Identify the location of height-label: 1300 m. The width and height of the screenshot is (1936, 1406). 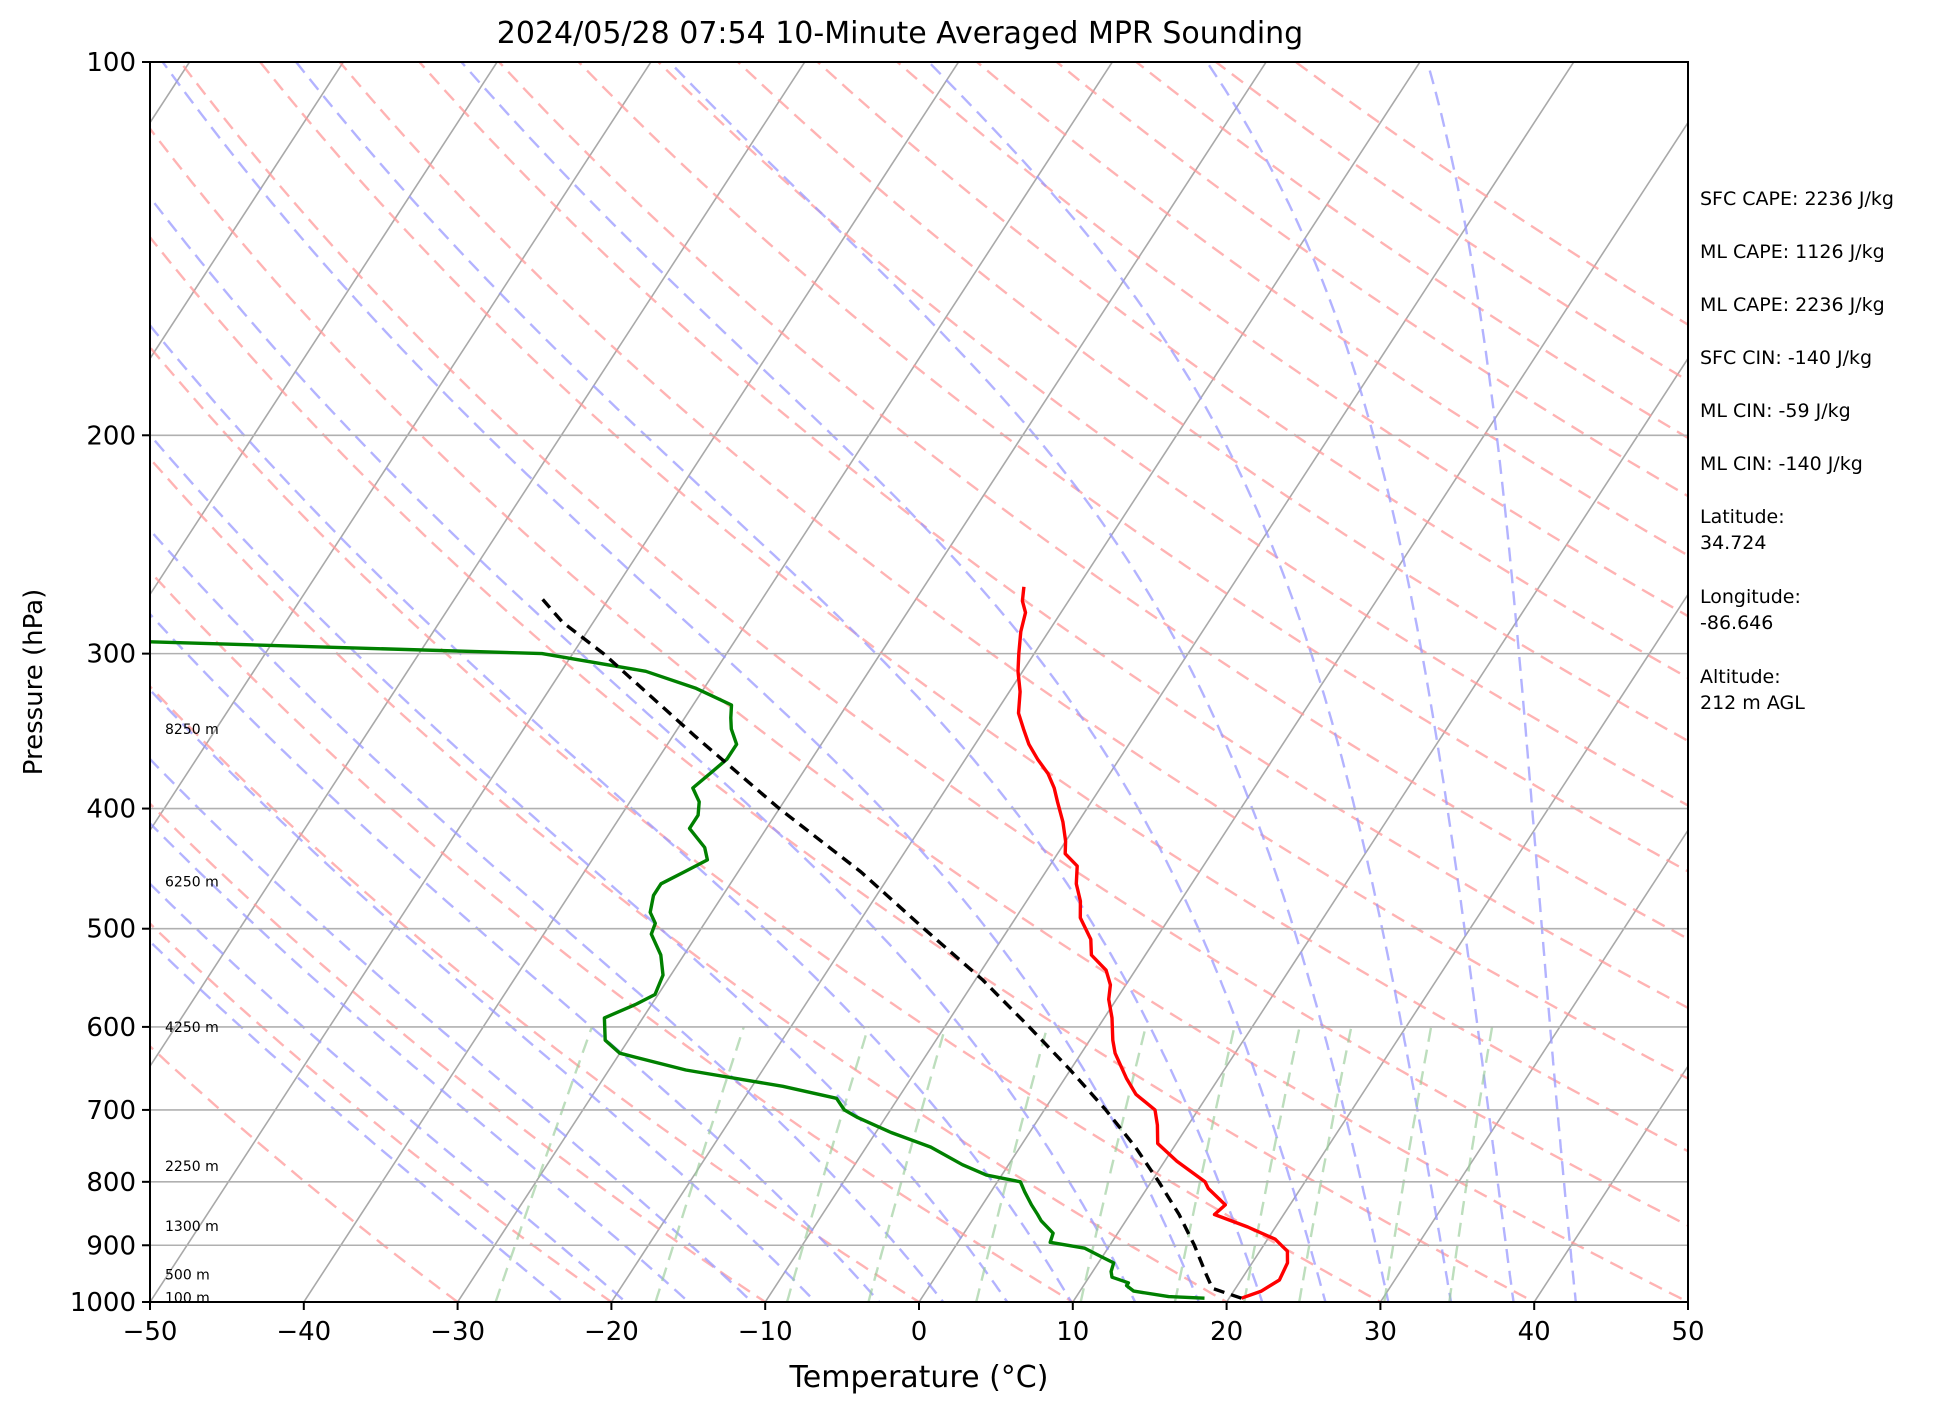
(192, 1227).